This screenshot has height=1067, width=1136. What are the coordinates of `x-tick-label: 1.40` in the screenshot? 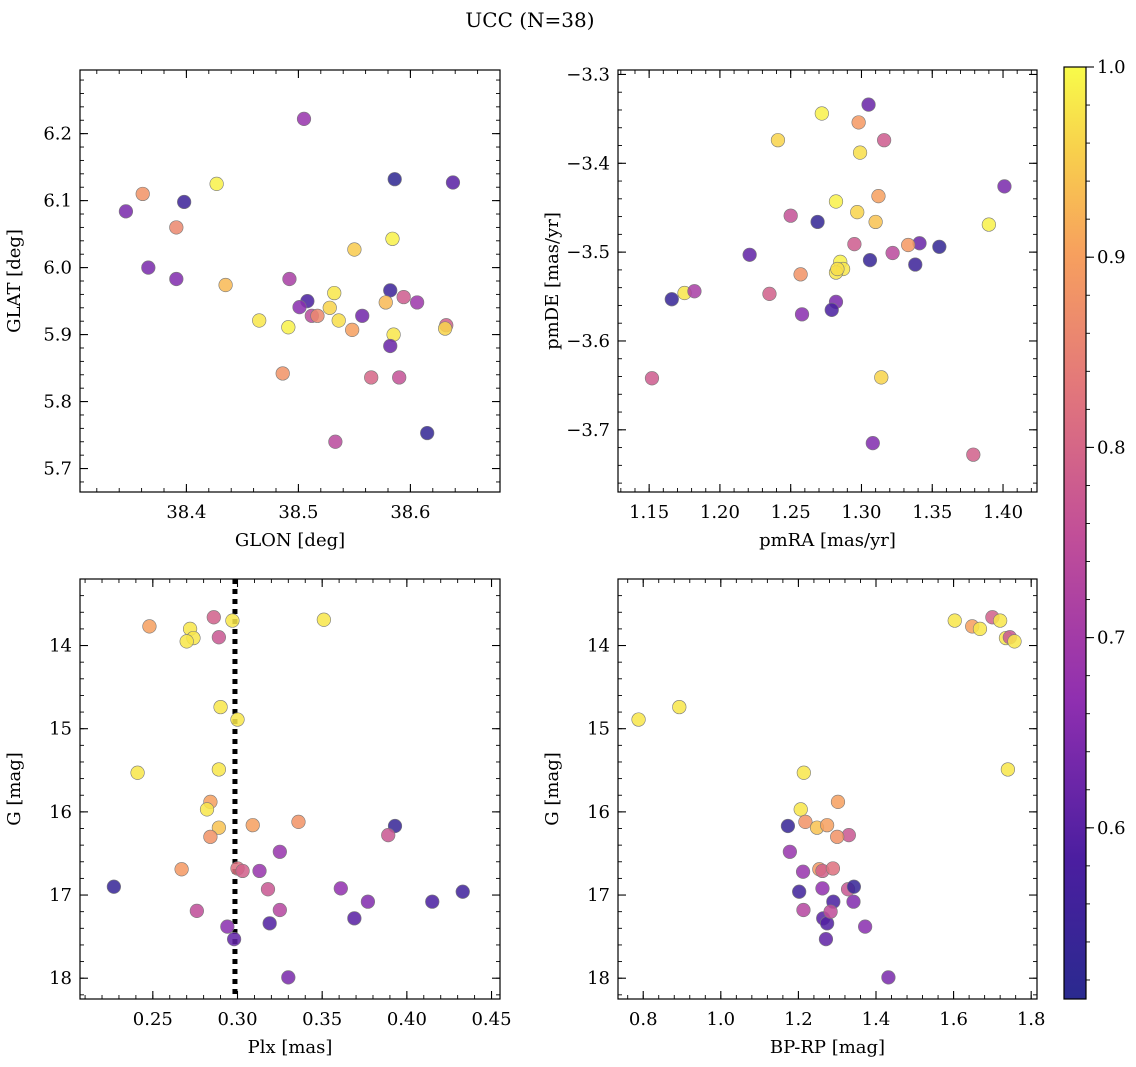 It's located at (1003, 512).